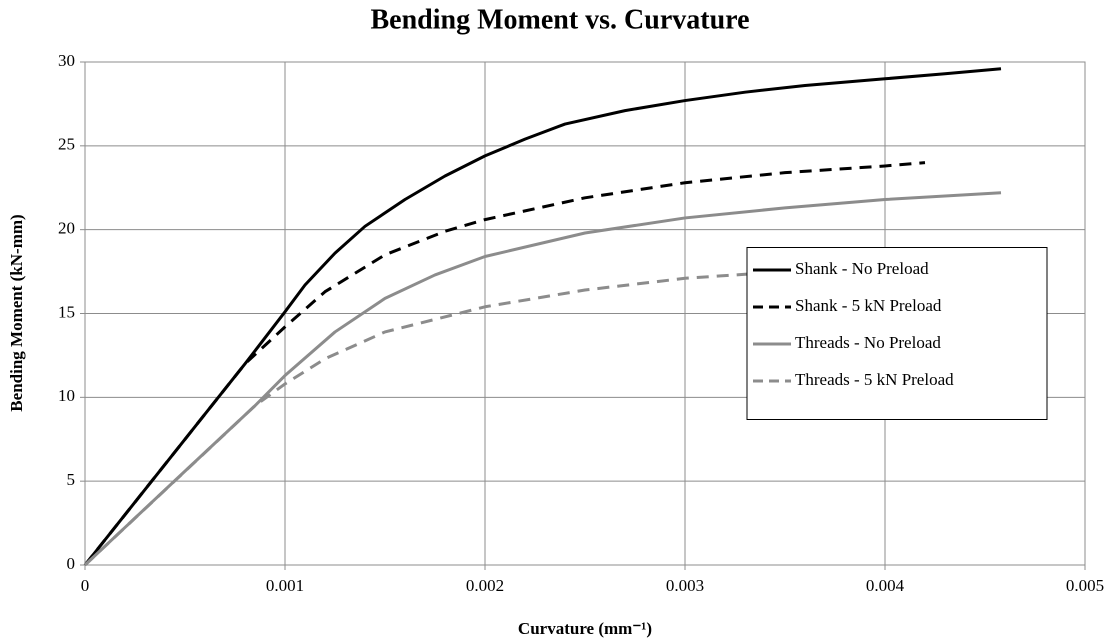  What do you see at coordinates (16, 312) in the screenshot?
I see `y-axis-label: Bending Moment (kN-mm)` at bounding box center [16, 312].